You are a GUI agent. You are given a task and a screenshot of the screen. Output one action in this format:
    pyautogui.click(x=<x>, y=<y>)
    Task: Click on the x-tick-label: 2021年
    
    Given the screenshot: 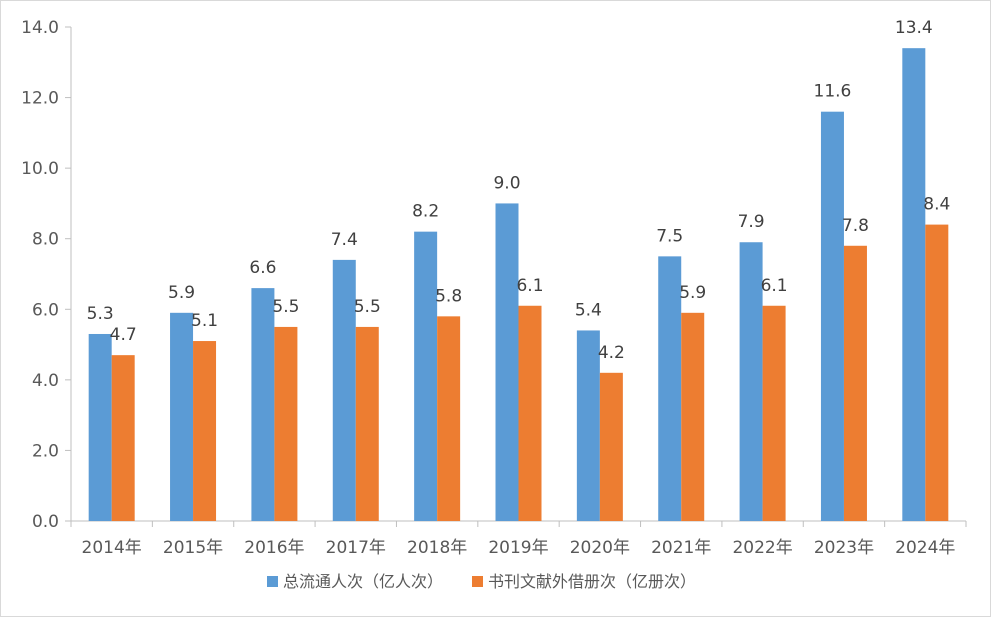 What is the action you would take?
    pyautogui.click(x=681, y=548)
    